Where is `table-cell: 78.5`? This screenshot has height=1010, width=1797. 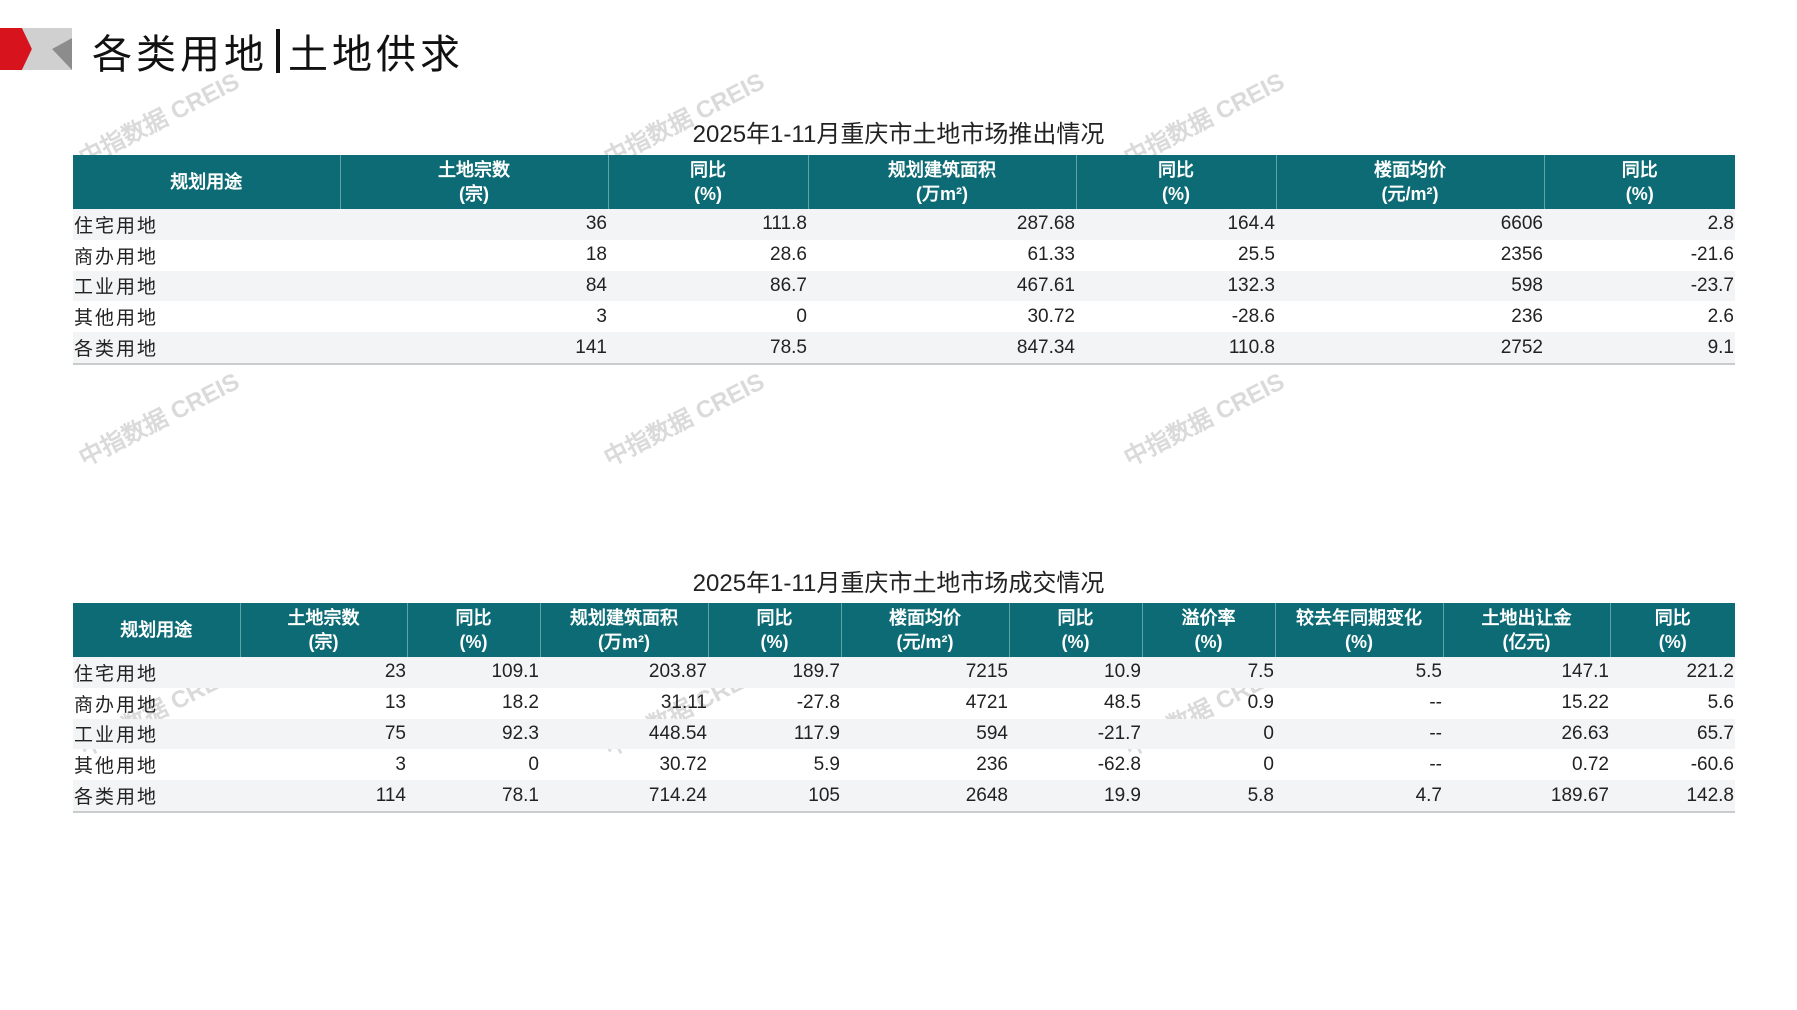 table-cell: 78.5 is located at coordinates (708, 348).